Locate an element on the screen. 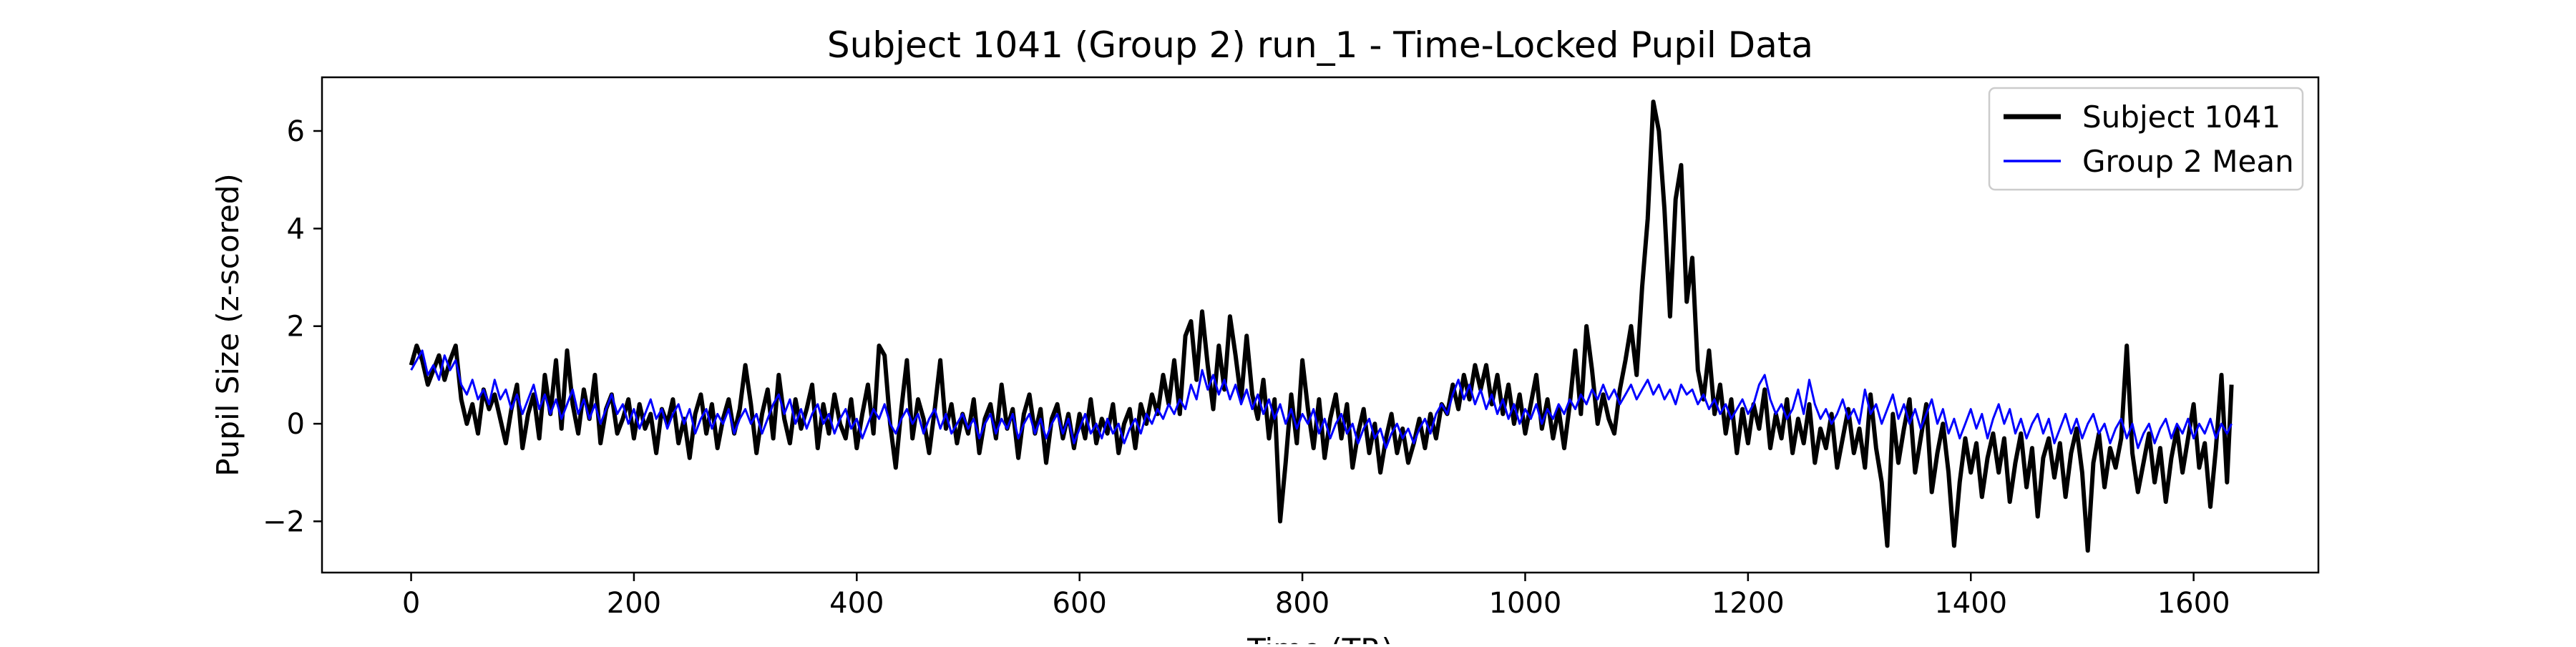  x-axis-label: Time (TR) is located at coordinates (1319, 638).